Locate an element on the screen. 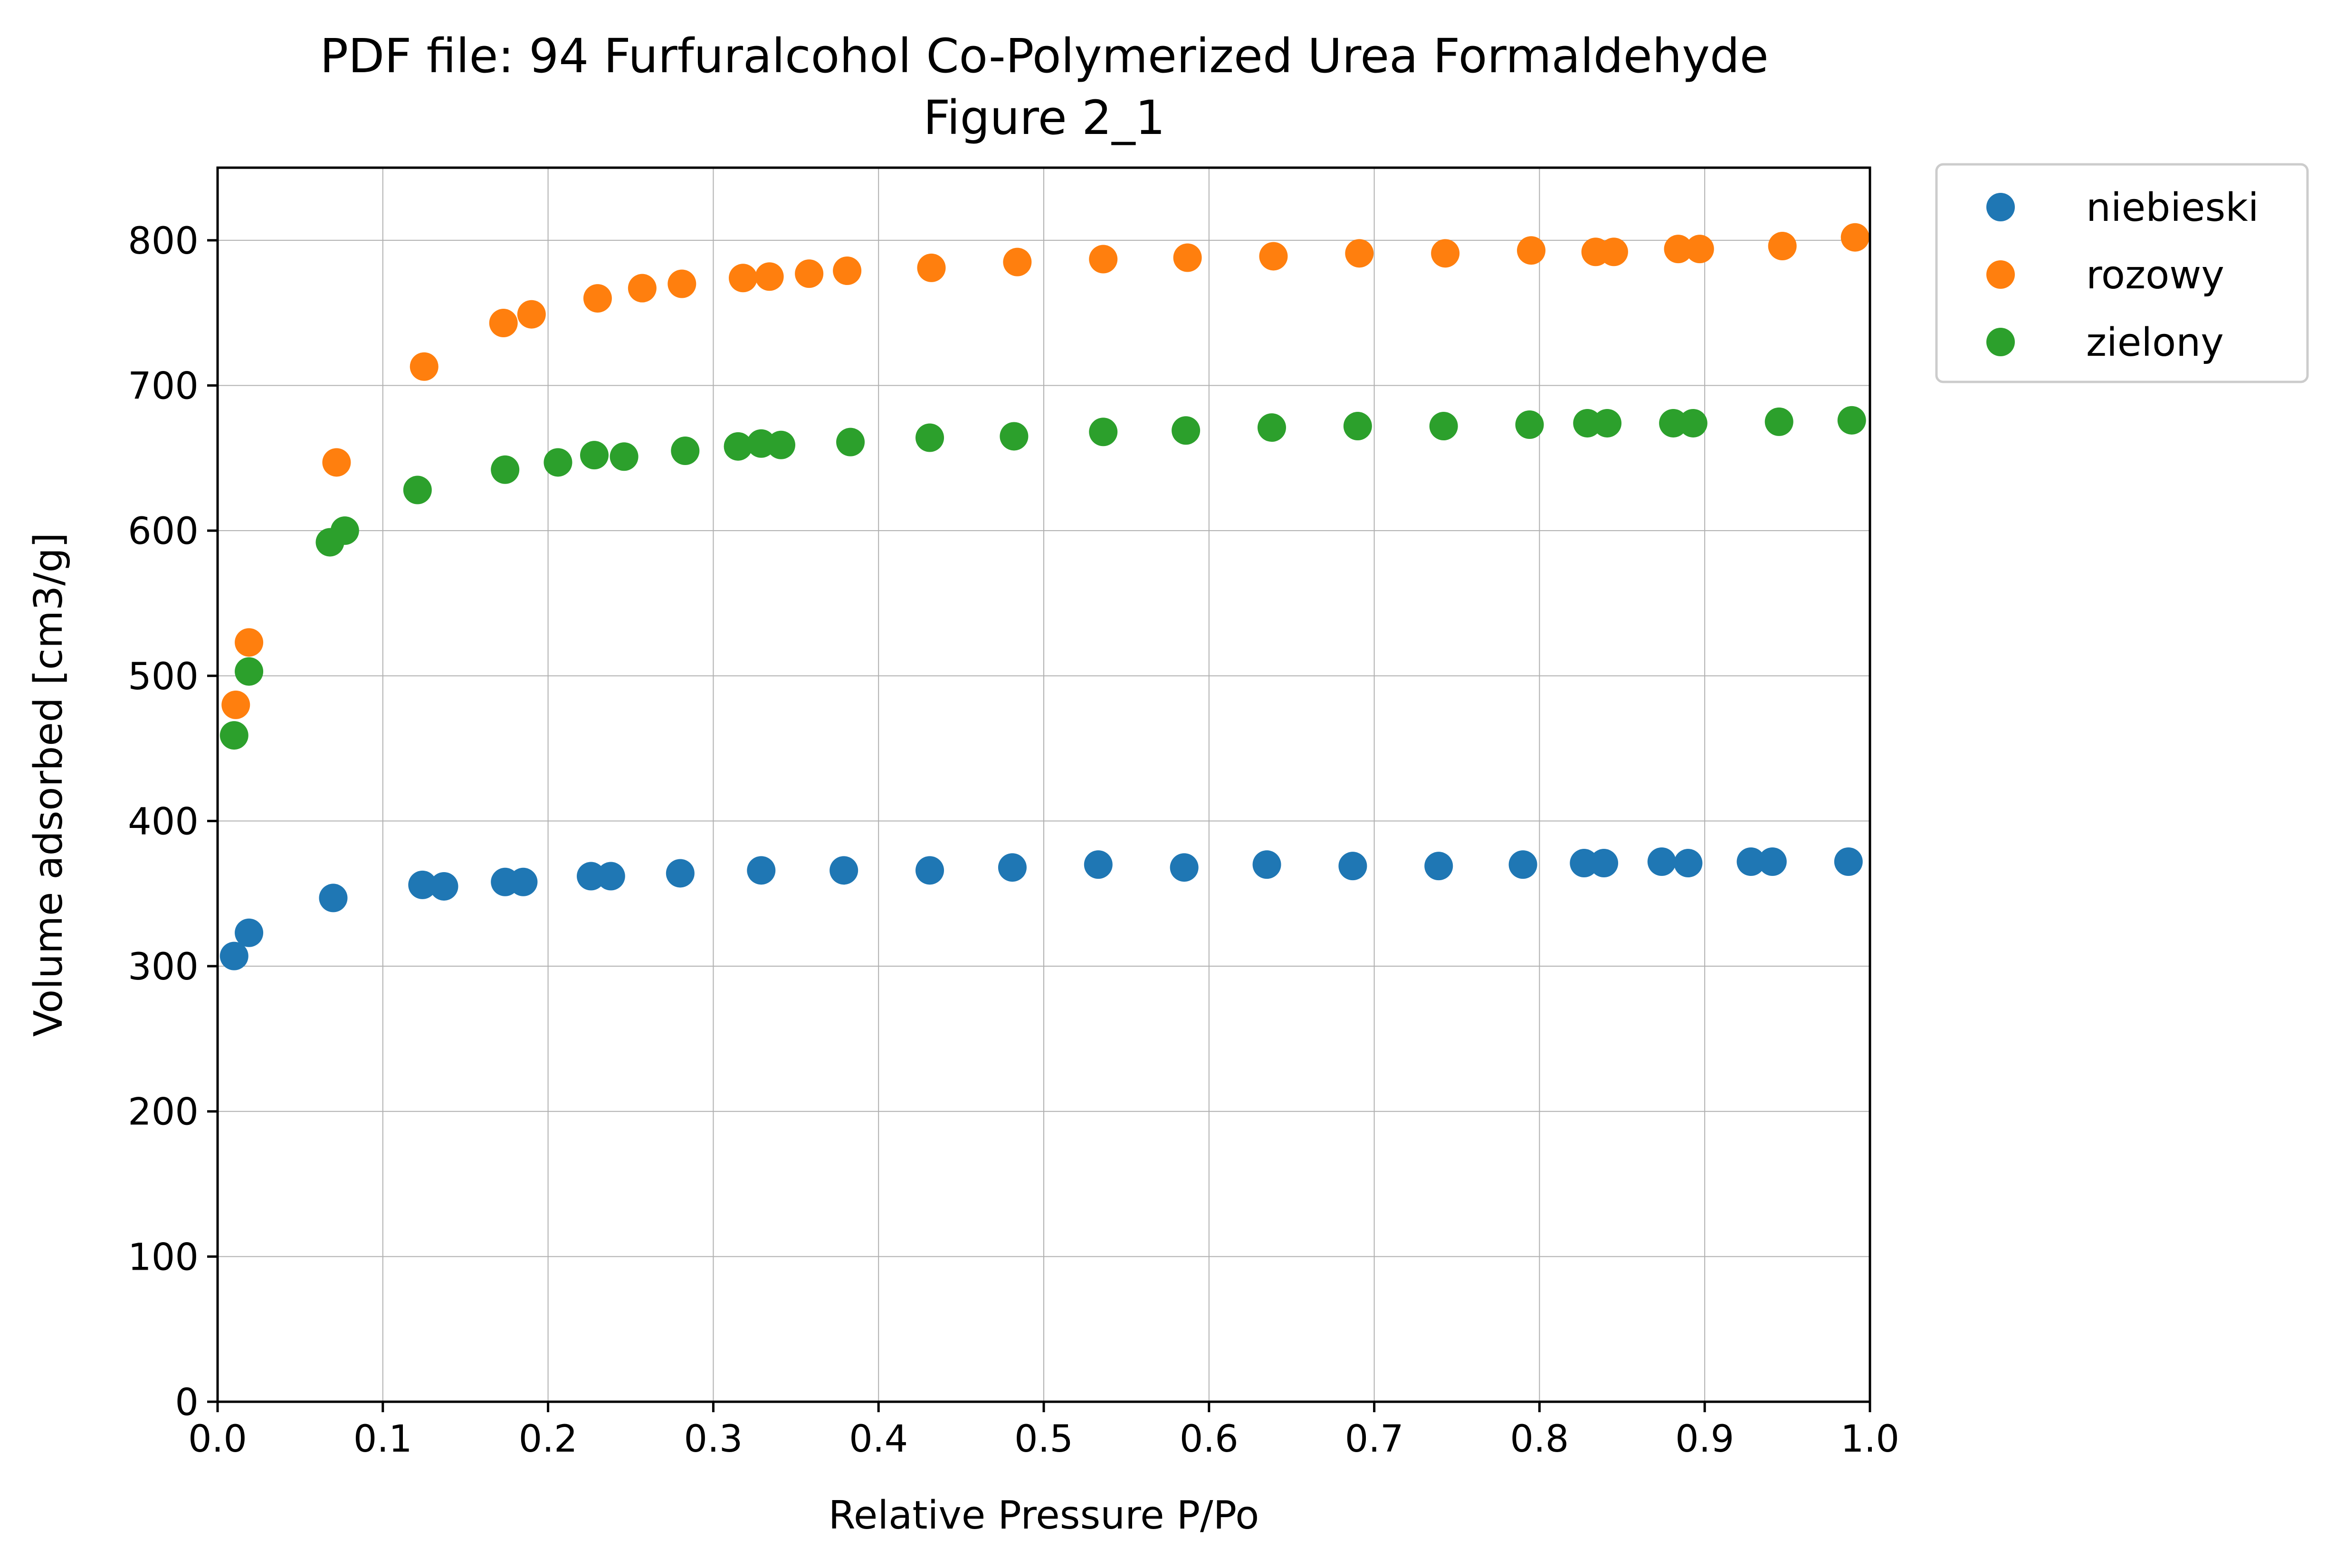  x-axis-label: Relative Pressure P/Po is located at coordinates (1044, 1515).